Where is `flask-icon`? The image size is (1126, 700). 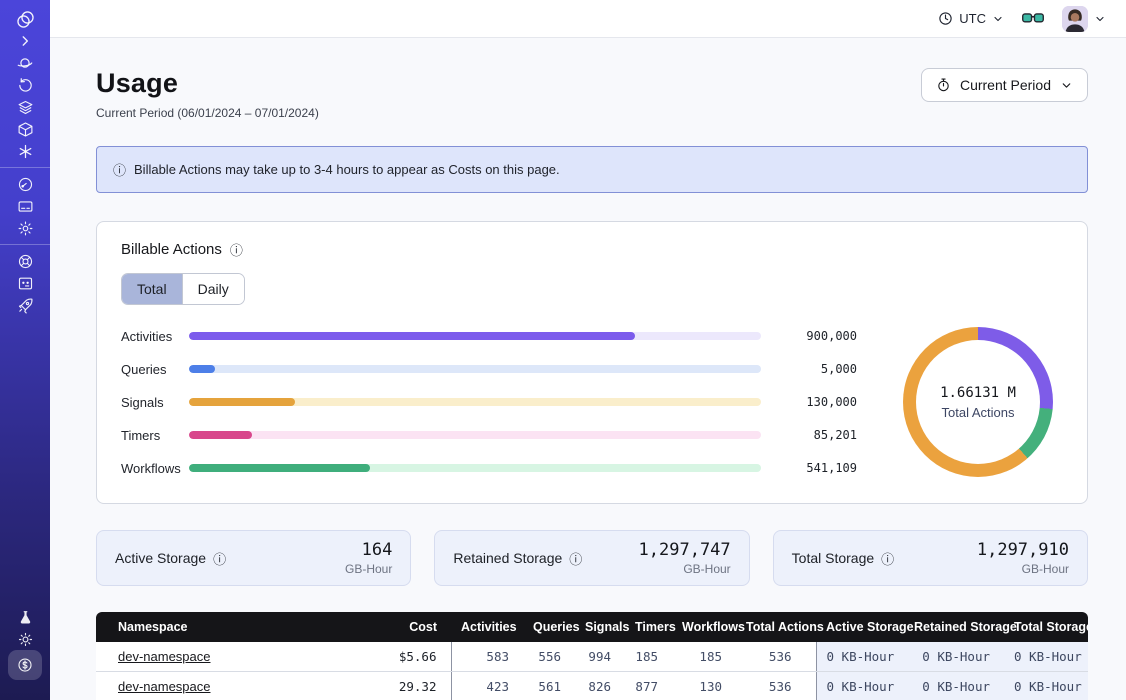 flask-icon is located at coordinates (25, 617).